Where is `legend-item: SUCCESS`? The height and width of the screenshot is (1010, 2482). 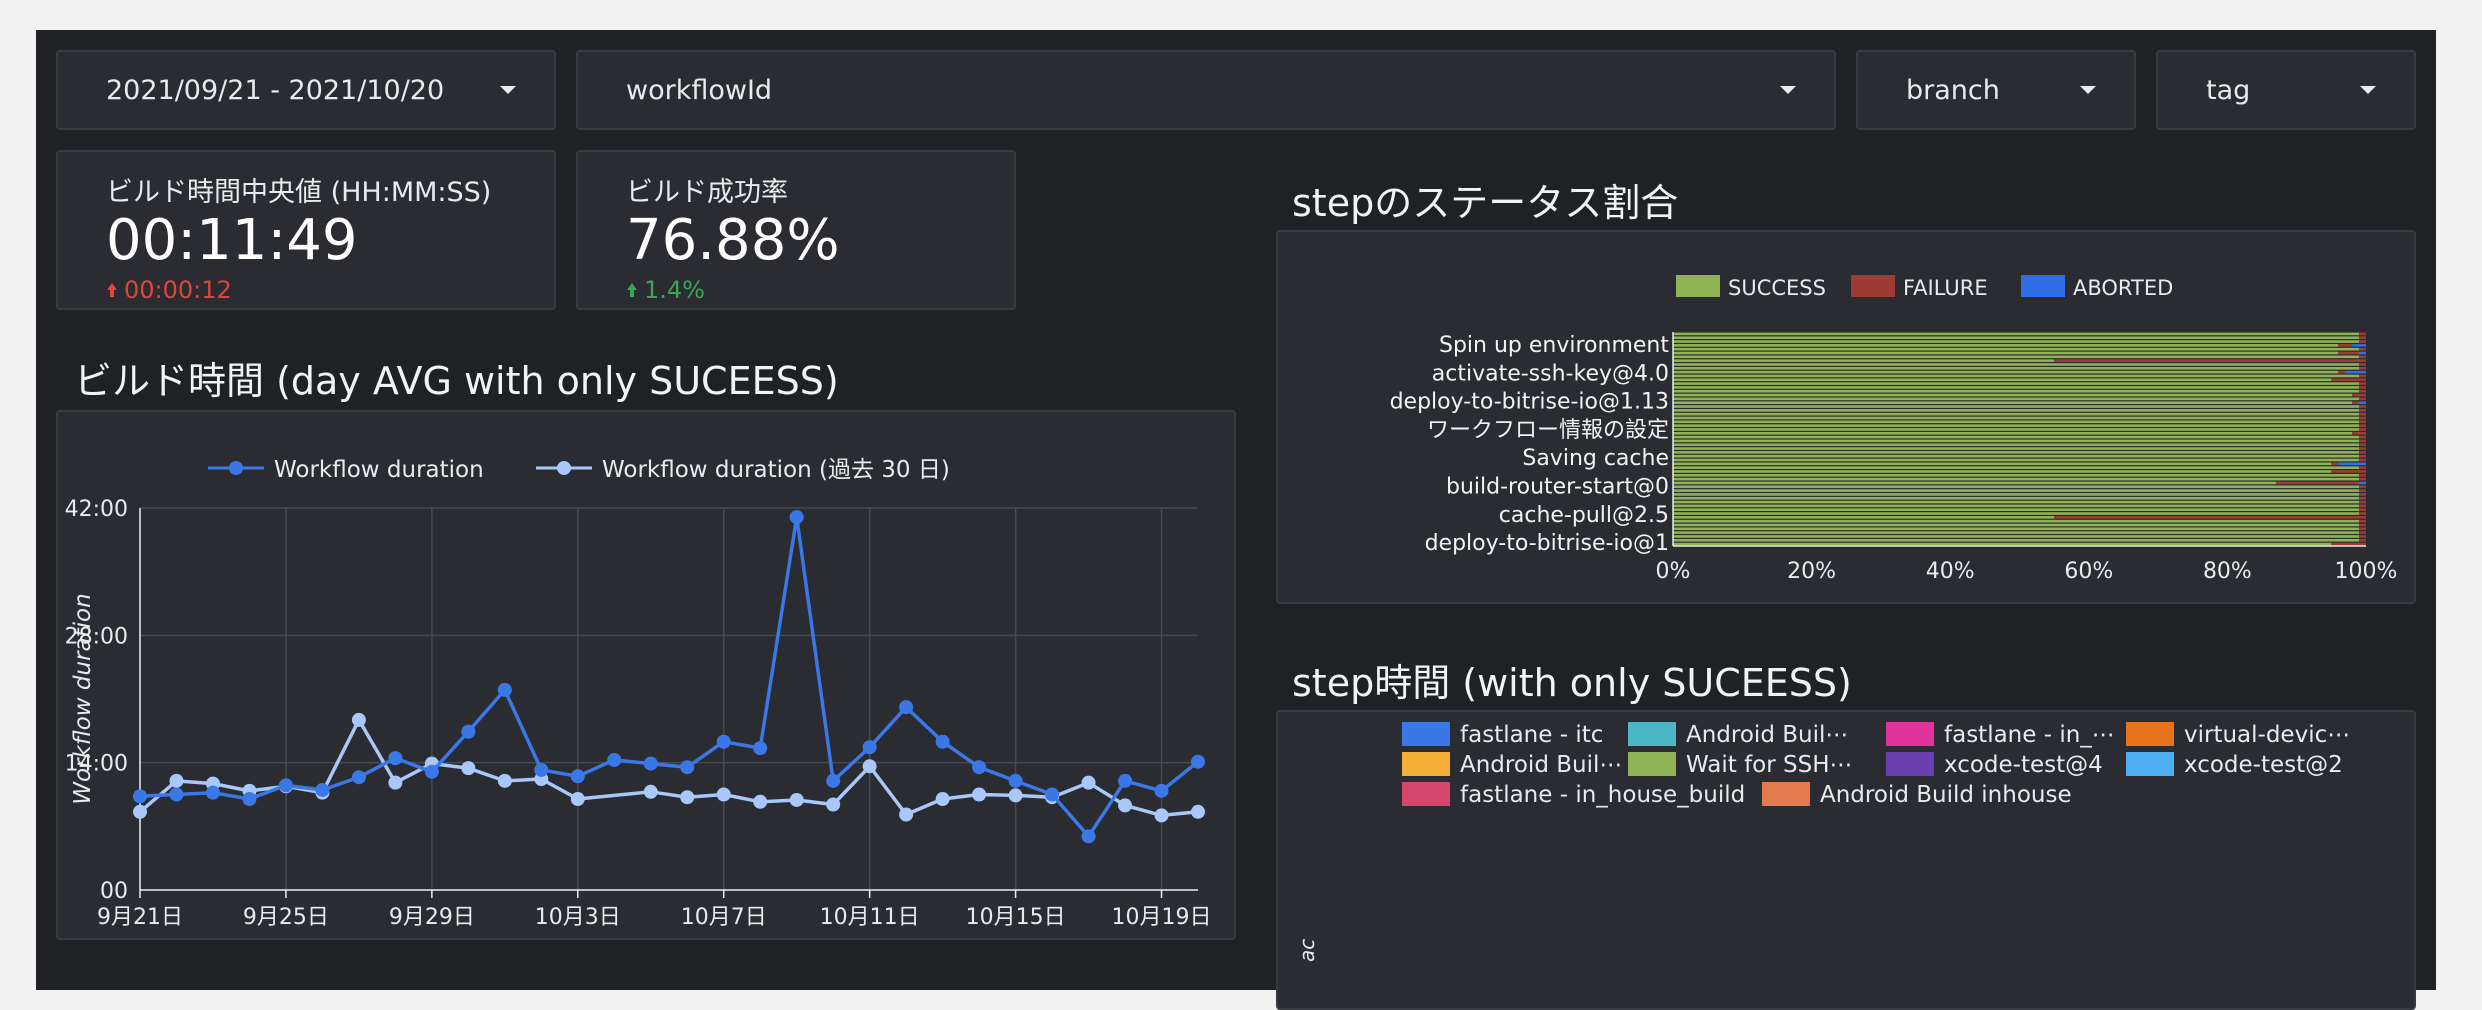 legend-item: SUCCESS is located at coordinates (1751, 287).